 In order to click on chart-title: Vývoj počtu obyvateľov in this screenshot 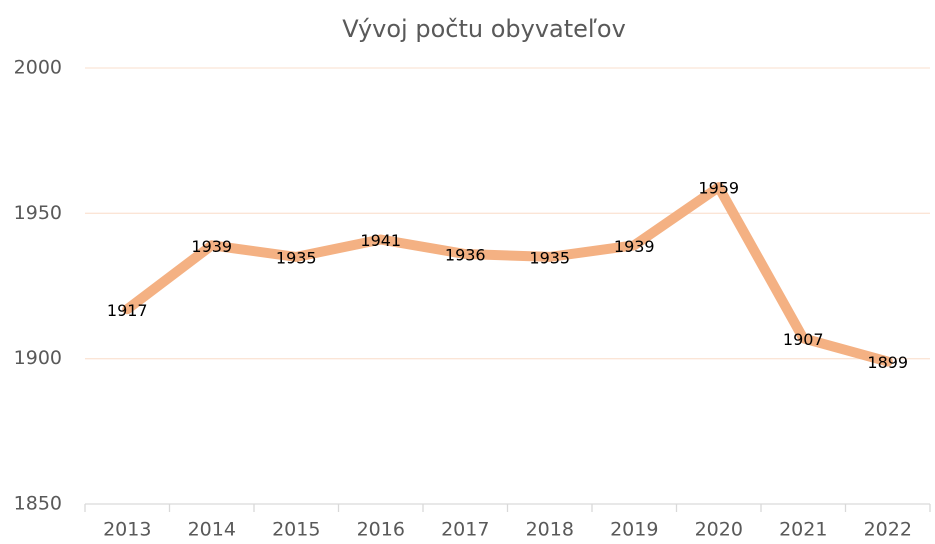, I will do `click(484, 29)`.